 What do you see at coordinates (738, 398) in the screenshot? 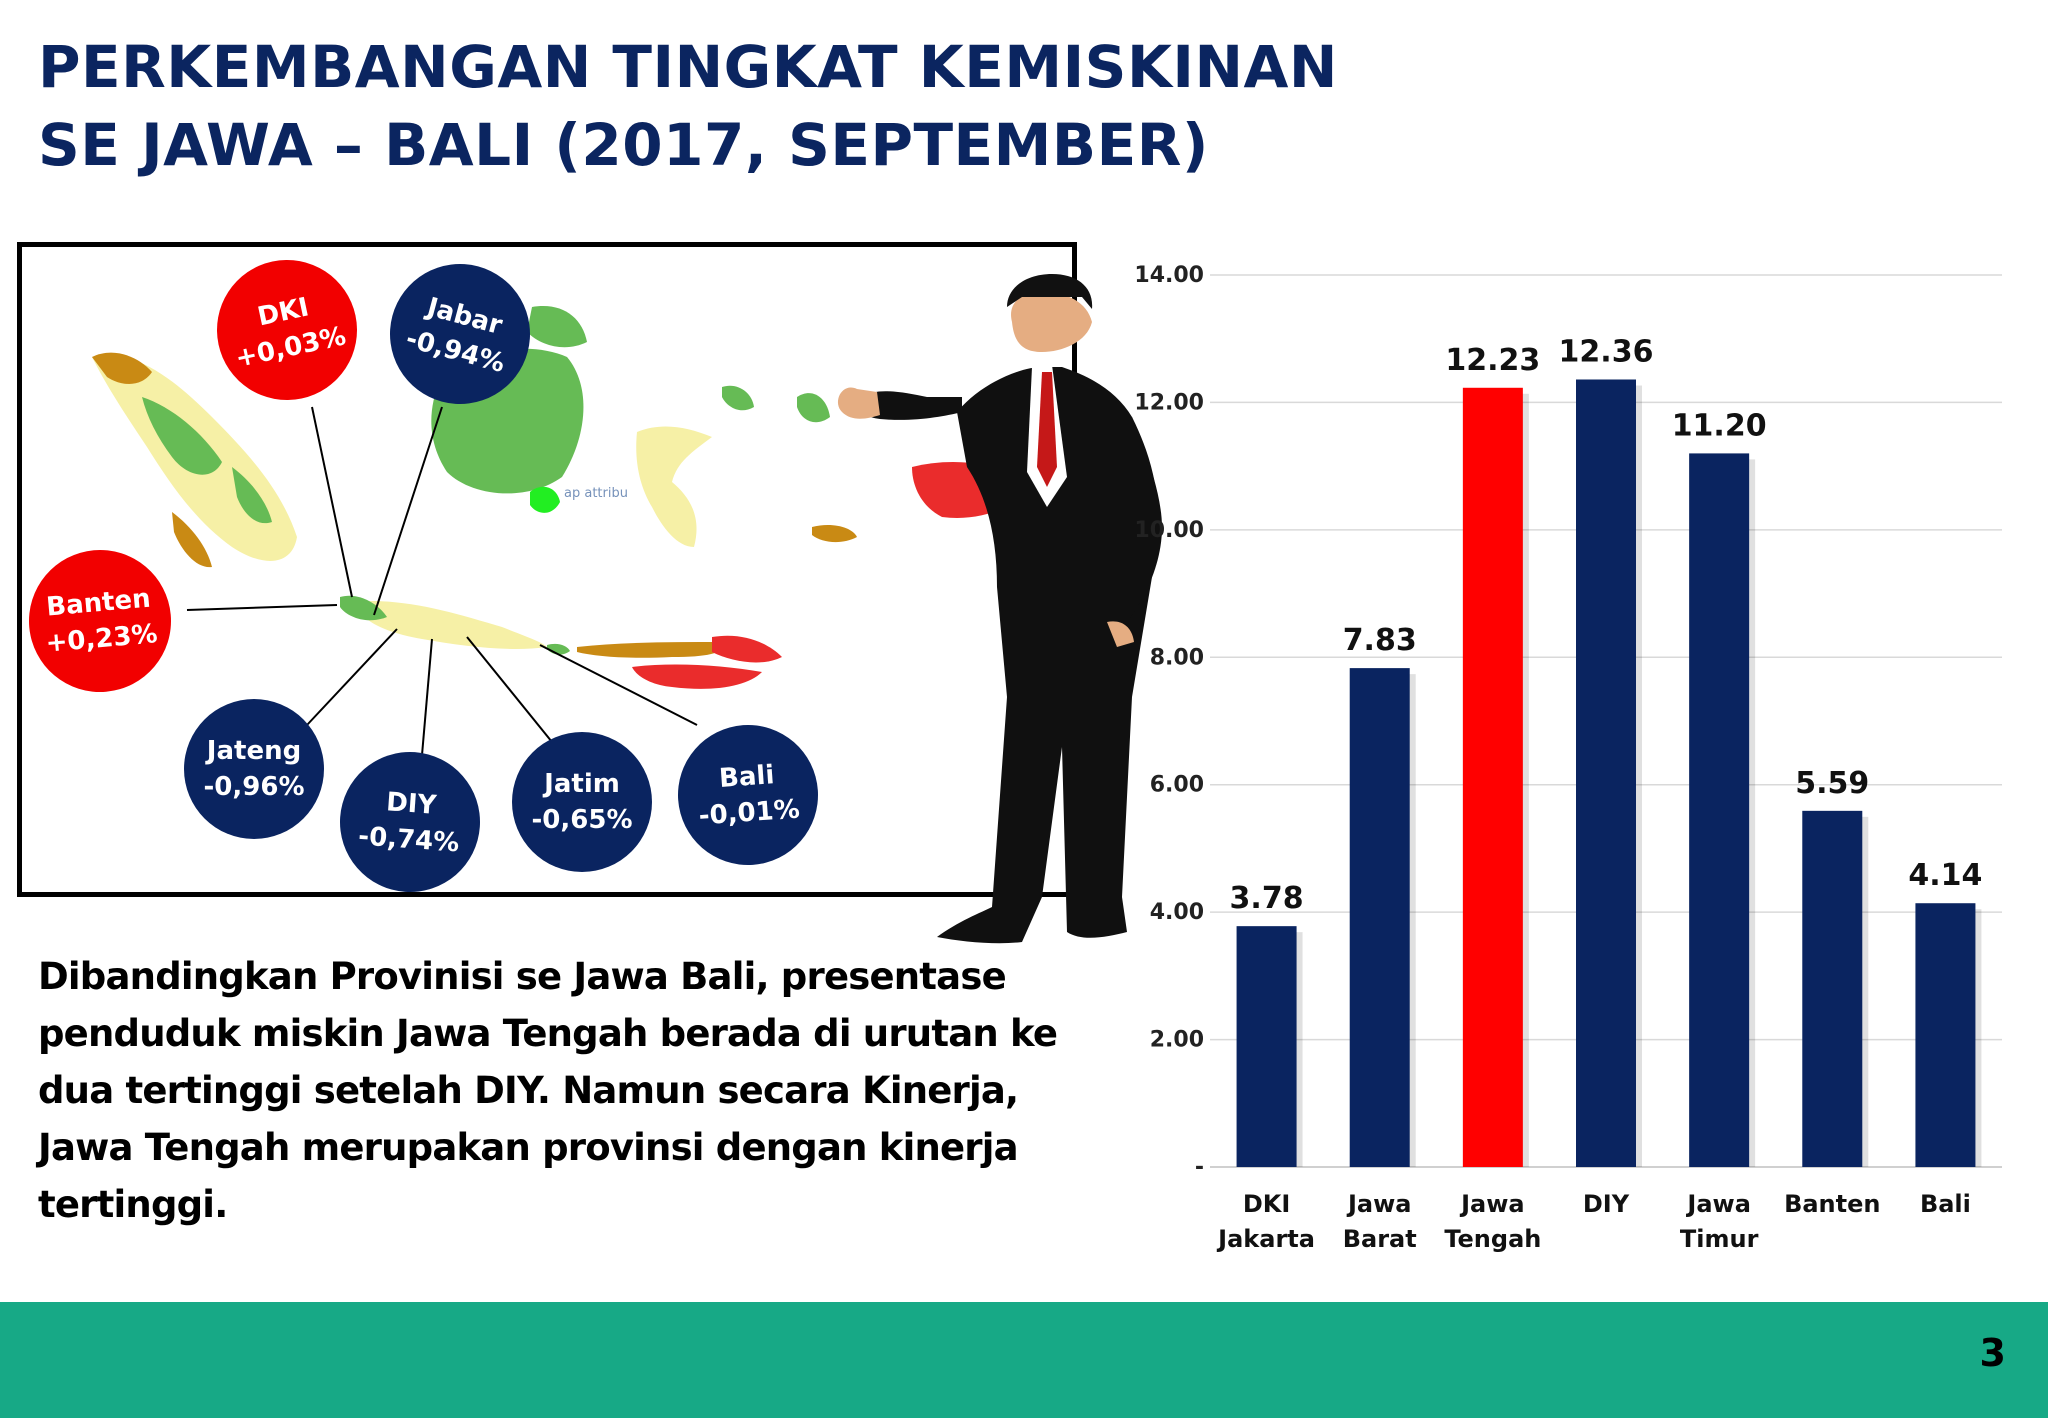
I see `map-sulawesi-green` at bounding box center [738, 398].